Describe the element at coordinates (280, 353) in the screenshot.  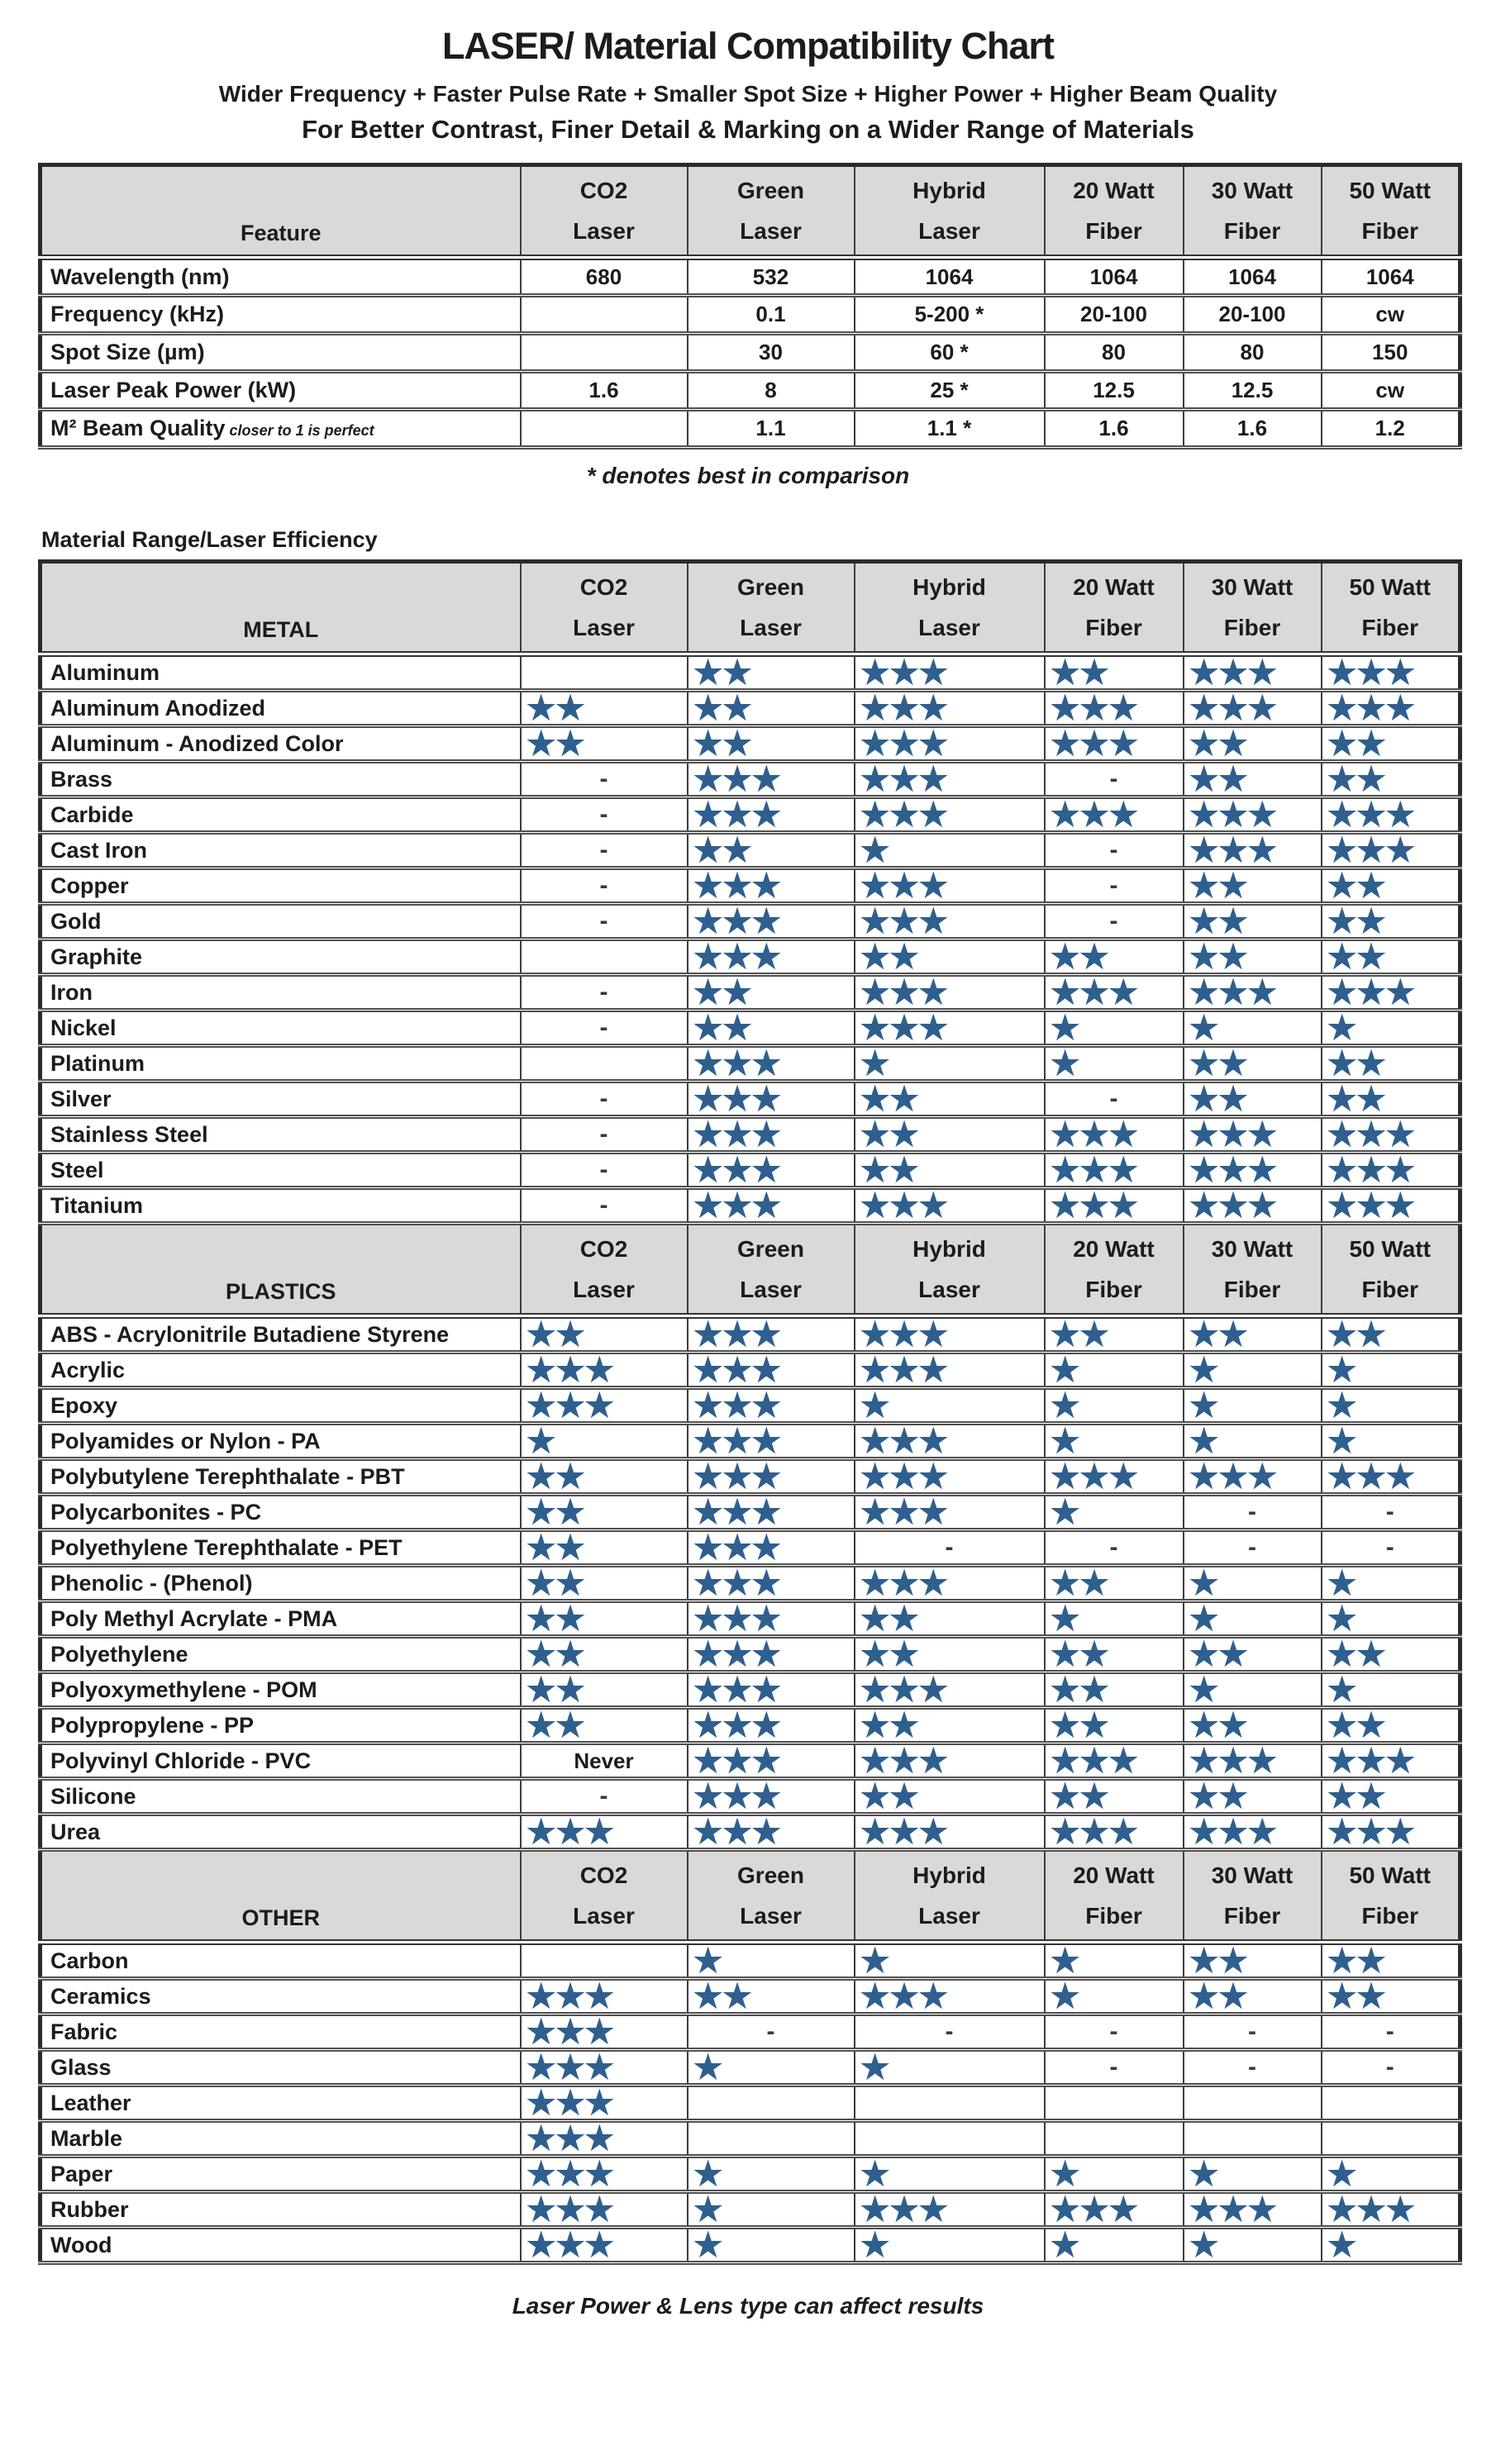
I see `feature-name: Spot Size (µm)` at that location.